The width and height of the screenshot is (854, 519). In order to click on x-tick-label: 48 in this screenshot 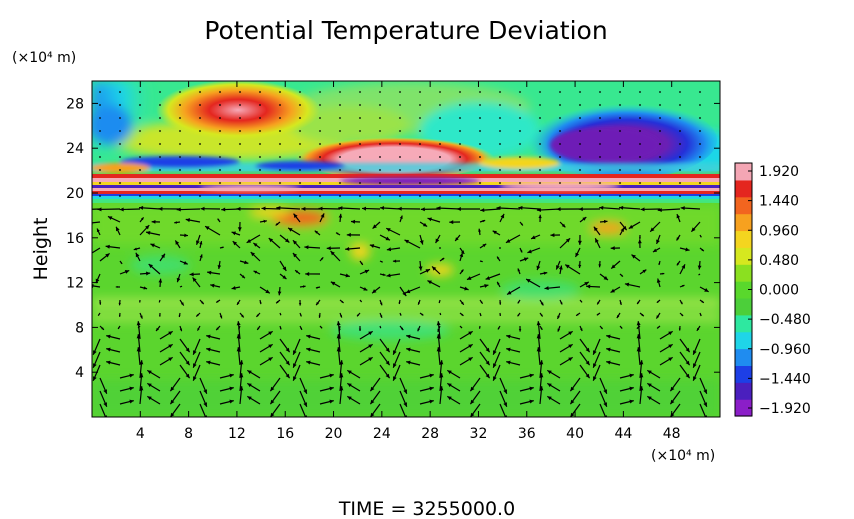, I will do `click(672, 434)`.